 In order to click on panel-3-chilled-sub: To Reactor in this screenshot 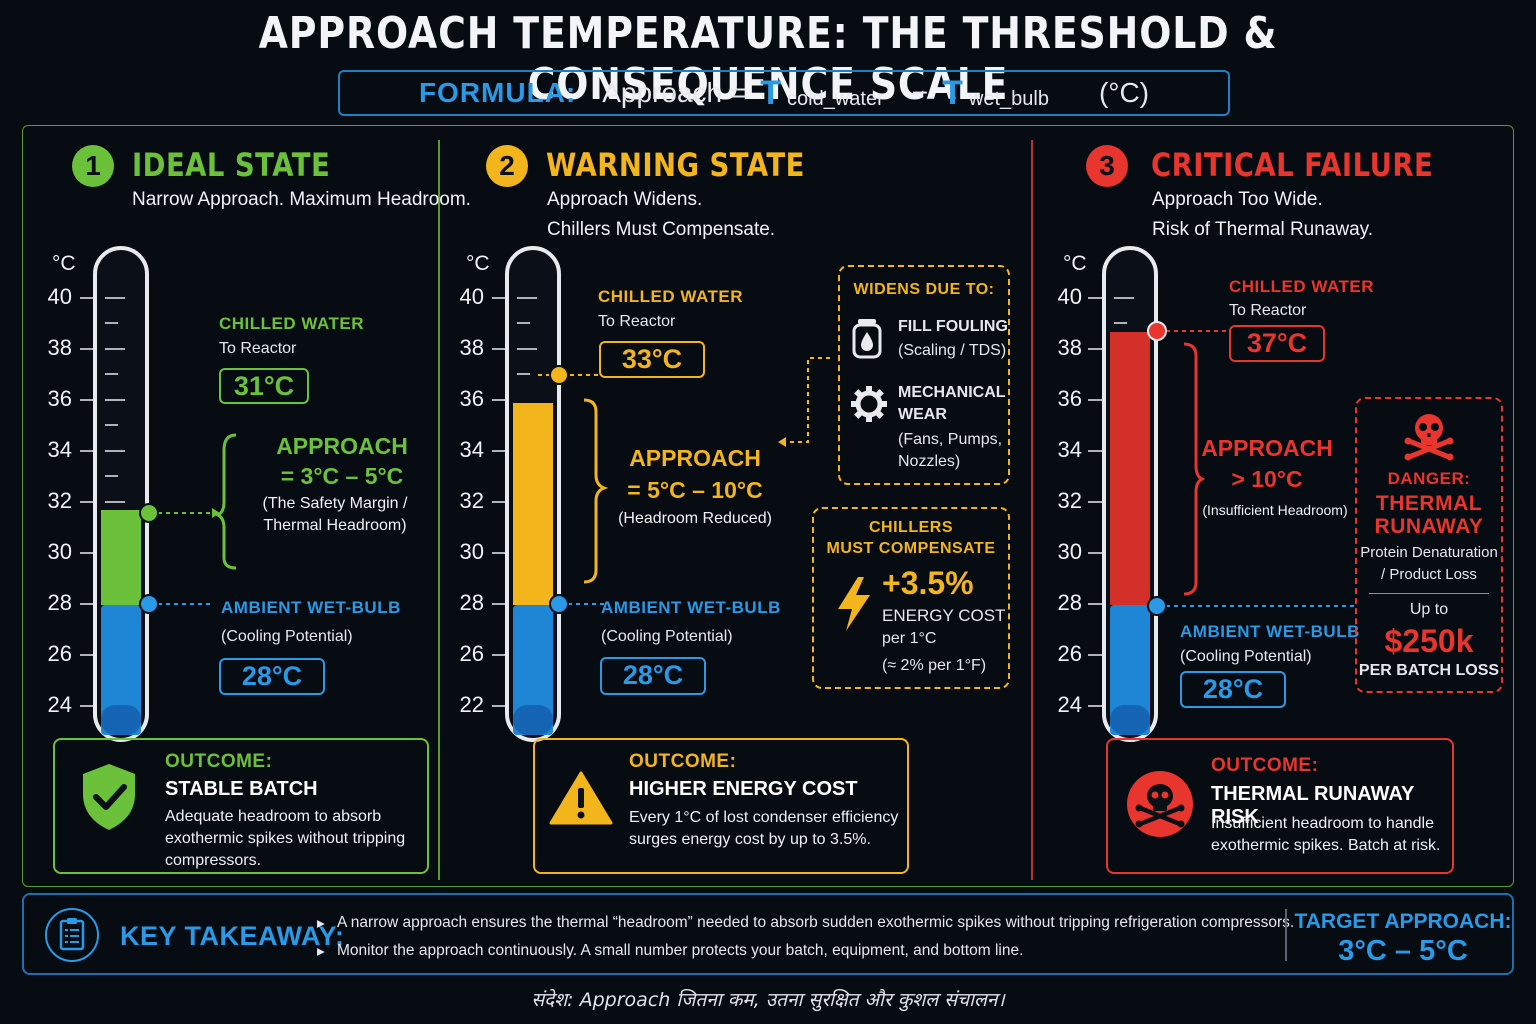, I will do `click(1268, 310)`.